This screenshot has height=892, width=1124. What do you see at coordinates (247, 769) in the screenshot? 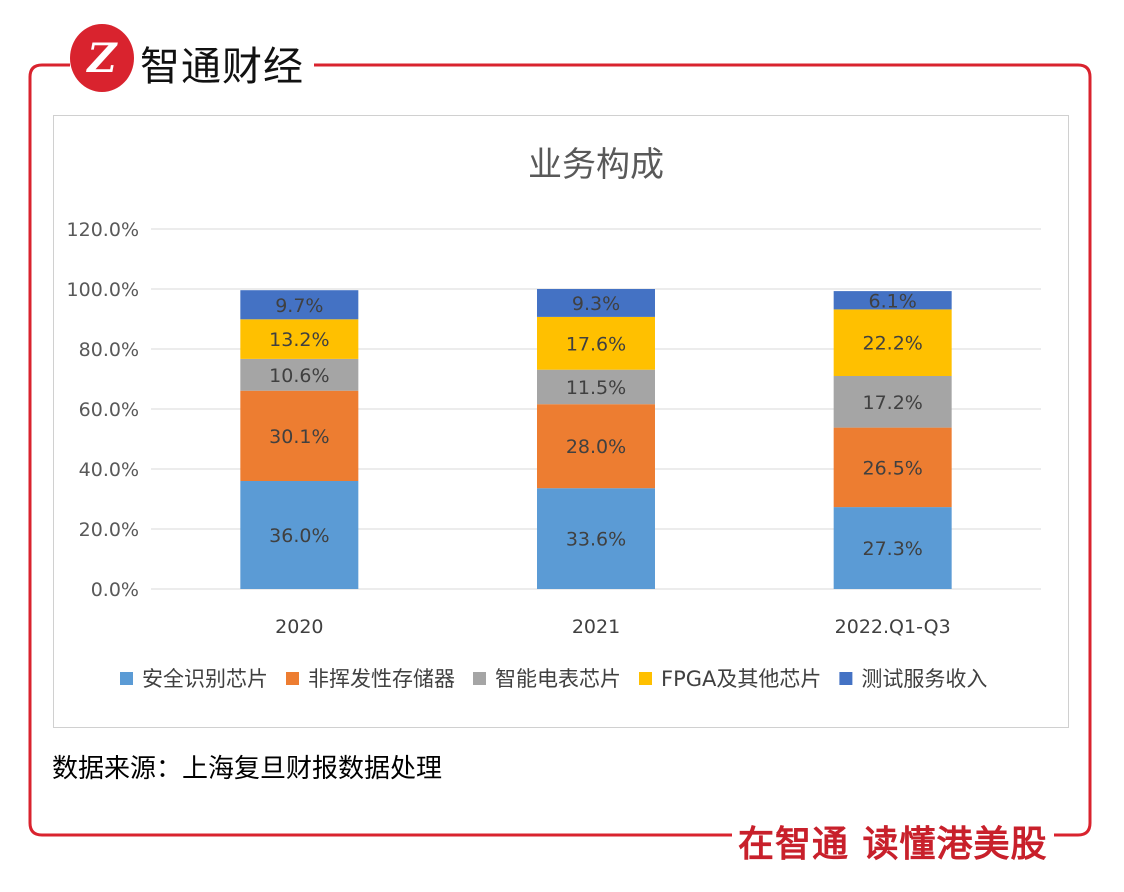
I see `data-source: 数据来源：上海复旦财报数据处理` at bounding box center [247, 769].